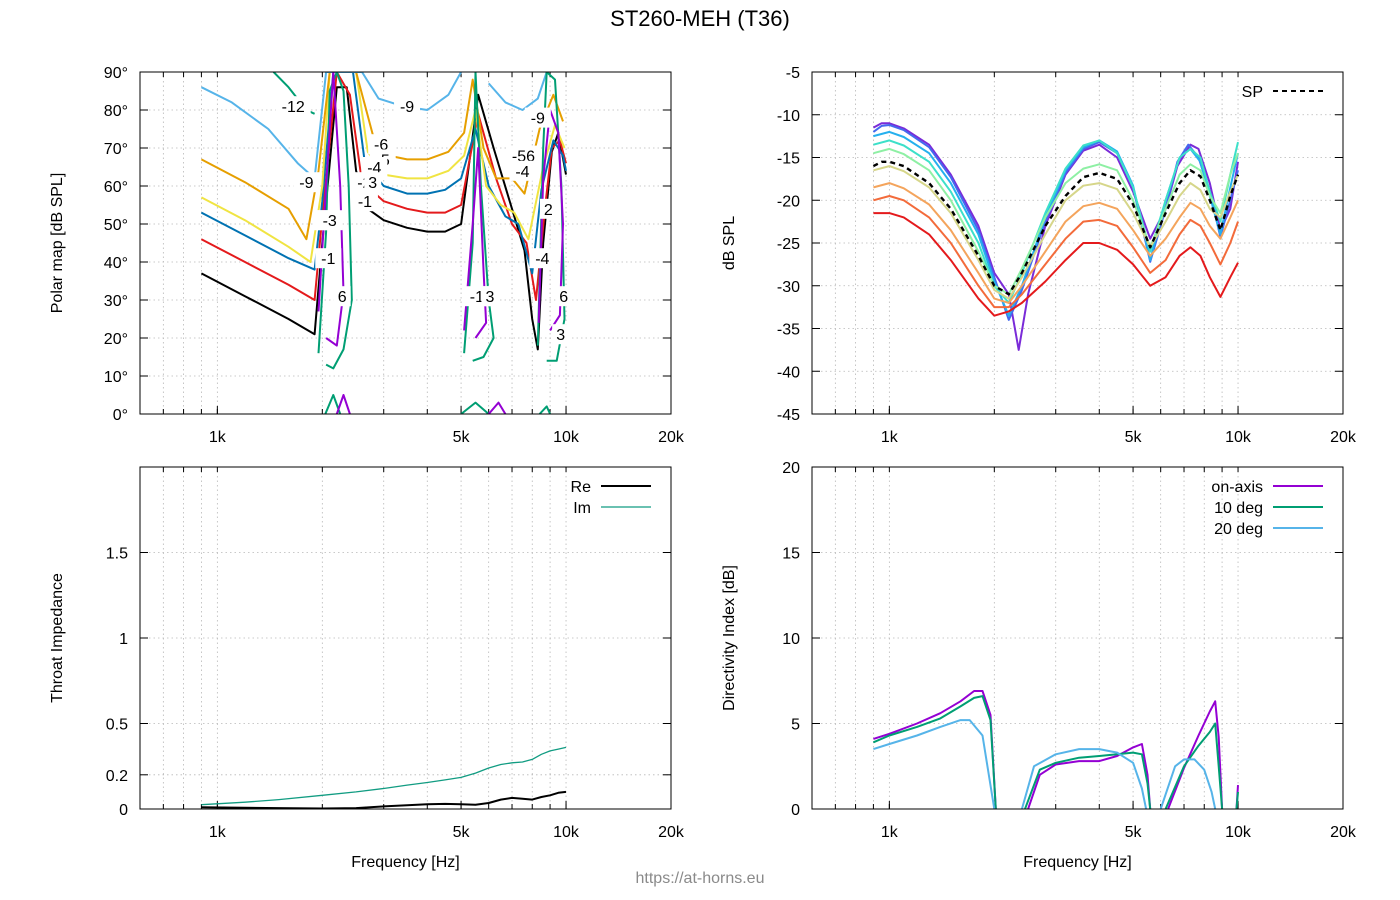 The height and width of the screenshot is (900, 1400). Describe the element at coordinates (791, 554) in the screenshot. I see `y-tick-label: 15` at that location.